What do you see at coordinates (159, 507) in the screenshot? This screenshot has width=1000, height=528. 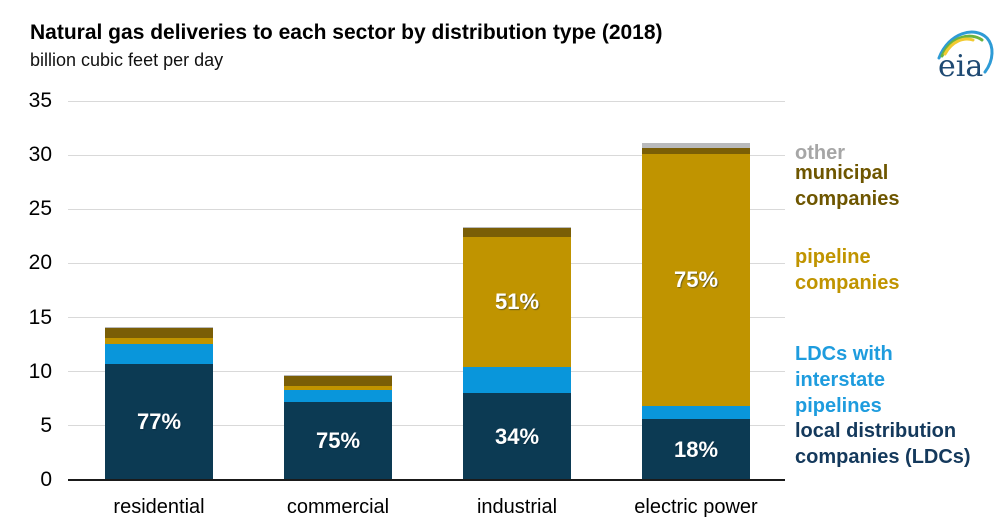 I see `x-axis-label-residential: residential` at bounding box center [159, 507].